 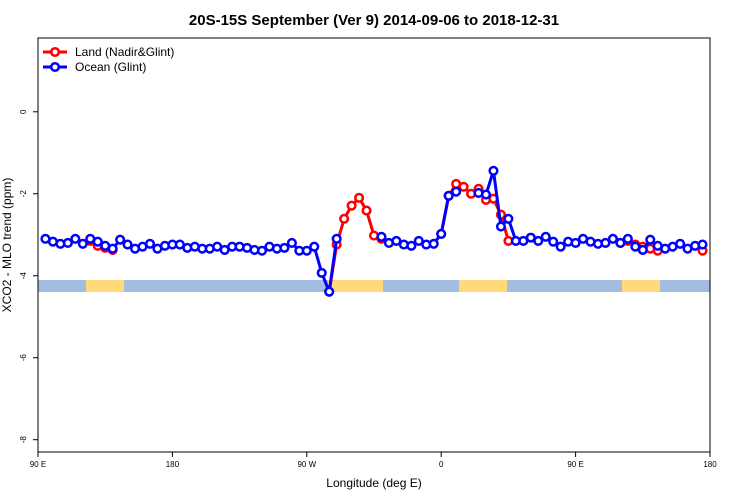 What do you see at coordinates (23, 358) in the screenshot?
I see `y-tick-label: -6` at bounding box center [23, 358].